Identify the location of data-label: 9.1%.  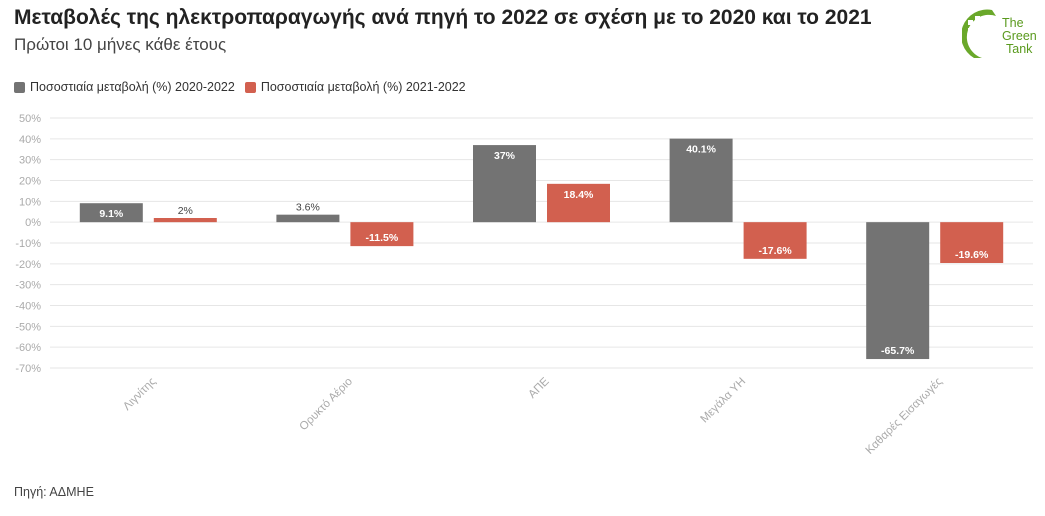
(111, 214).